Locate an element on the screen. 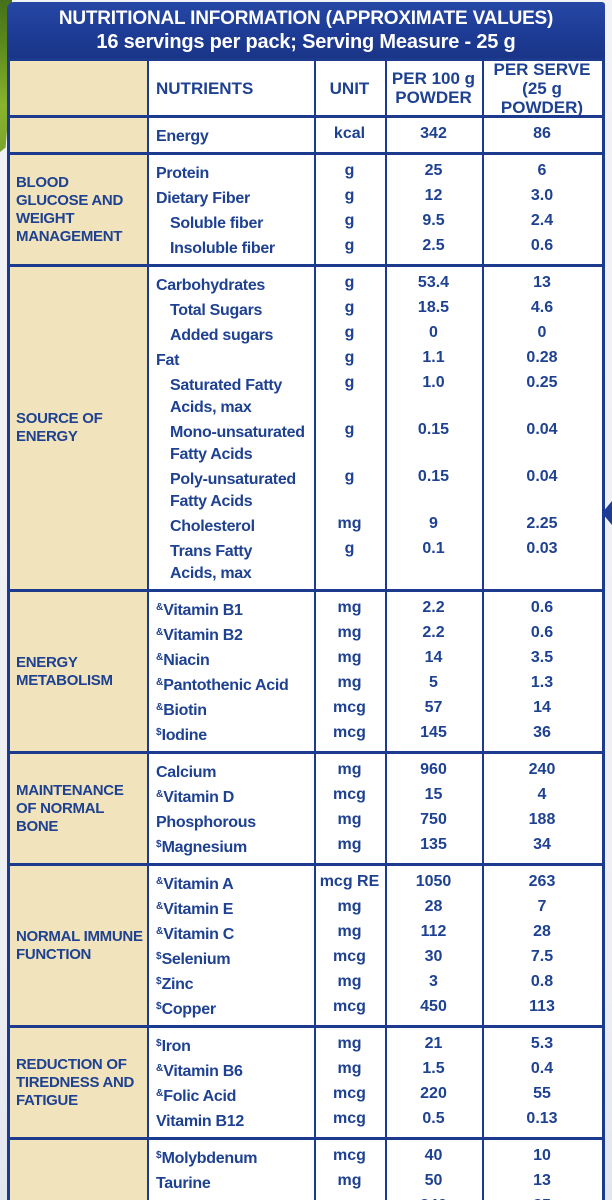 This screenshot has height=1200, width=612. category-label: SOURCE OF ENERGY is located at coordinates (59, 427).